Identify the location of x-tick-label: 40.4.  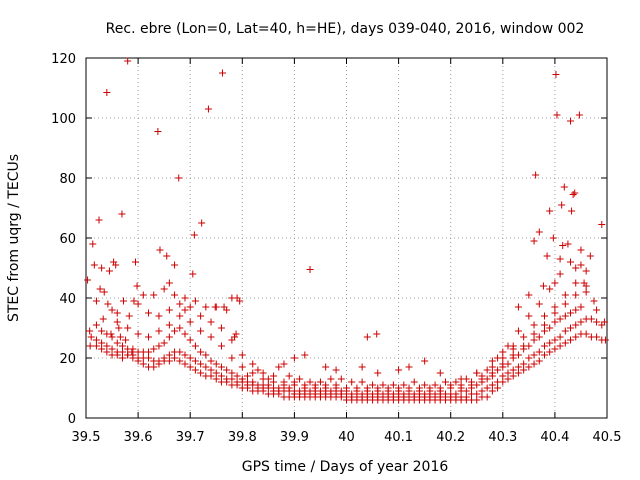
(554, 437).